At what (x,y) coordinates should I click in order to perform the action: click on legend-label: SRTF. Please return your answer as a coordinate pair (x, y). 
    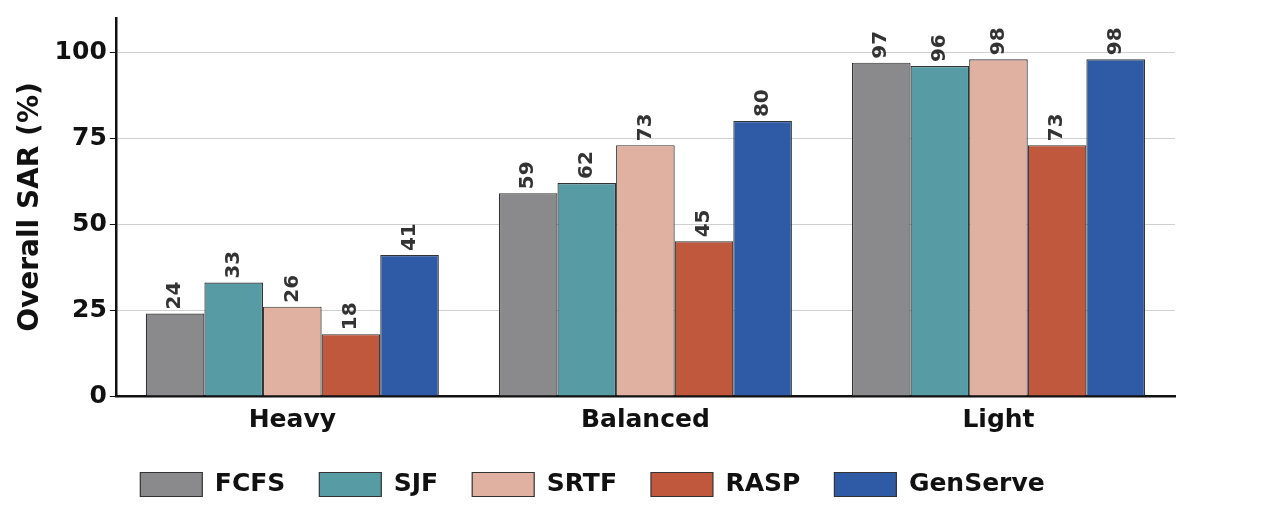
    Looking at the image, I should click on (581, 482).